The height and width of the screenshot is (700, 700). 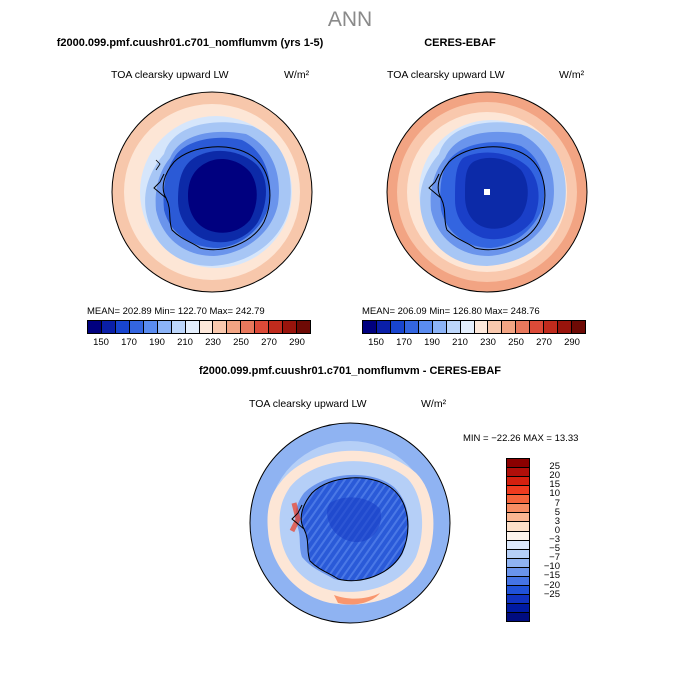 I want to click on panel-obs-colorbar-tick-label: 170, so click(x=404, y=342).